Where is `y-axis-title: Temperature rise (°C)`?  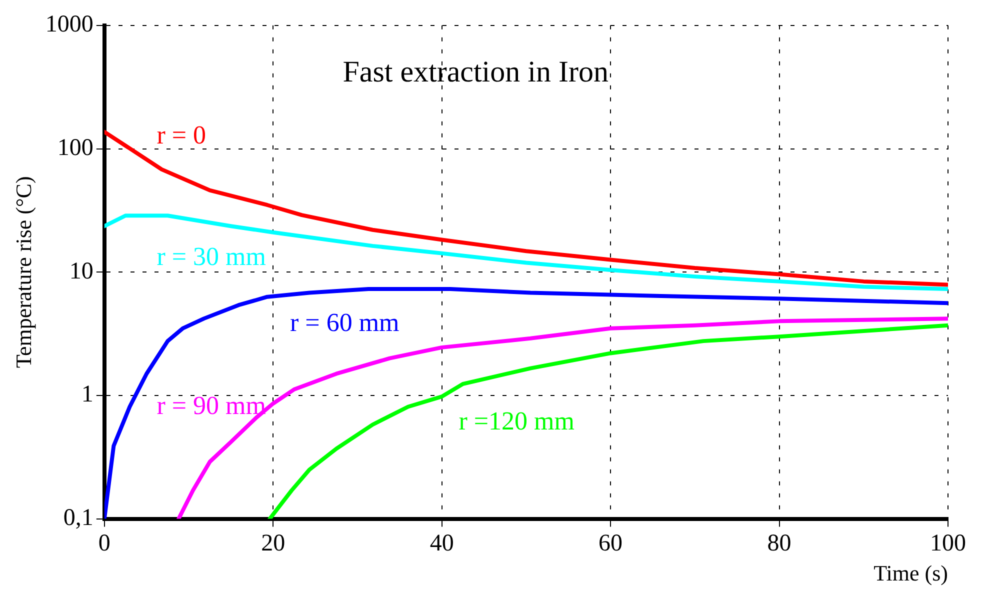 y-axis-title: Temperature rise (°C) is located at coordinates (23, 272).